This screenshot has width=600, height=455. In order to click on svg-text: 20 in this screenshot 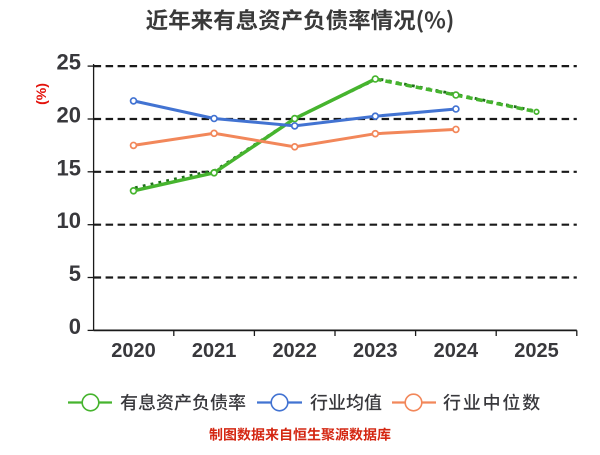, I will do `click(69, 115)`.